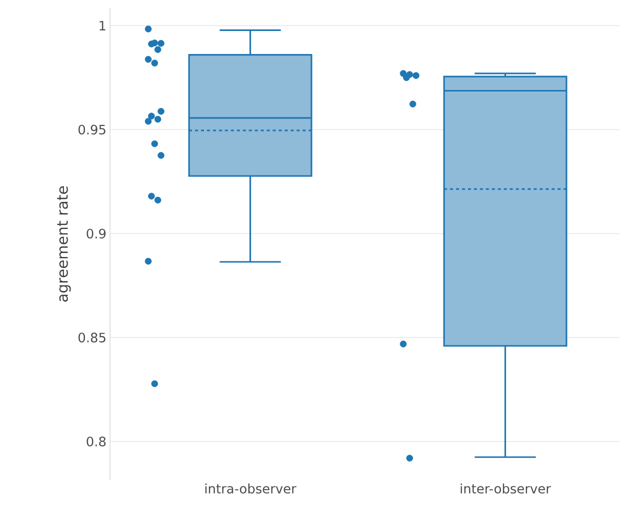 The width and height of the screenshot is (628, 516). Describe the element at coordinates (250, 489) in the screenshot. I see `x-tick-label: intra-observer` at that location.